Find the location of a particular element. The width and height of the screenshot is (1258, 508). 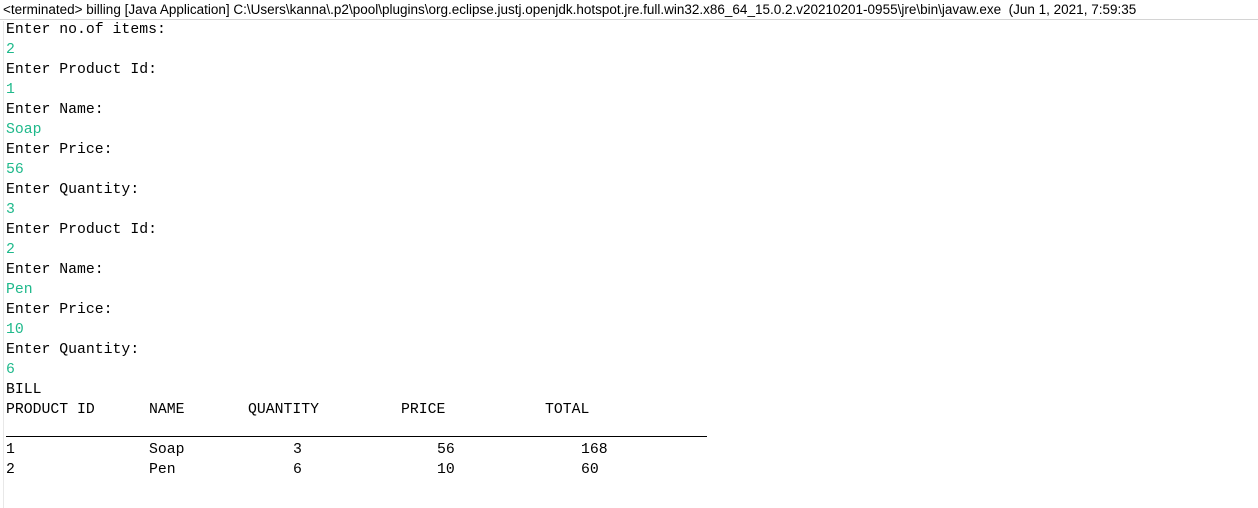

table-cell: 1 is located at coordinates (10, 450).